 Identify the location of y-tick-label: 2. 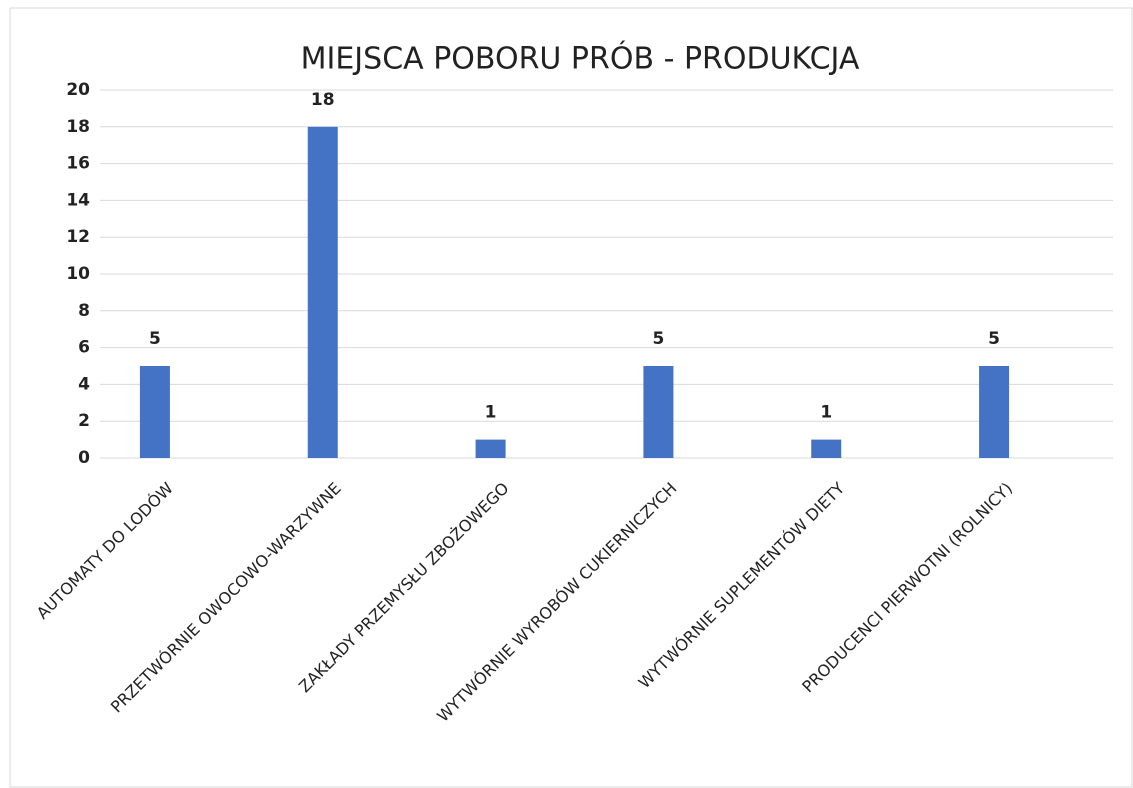
(84, 421).